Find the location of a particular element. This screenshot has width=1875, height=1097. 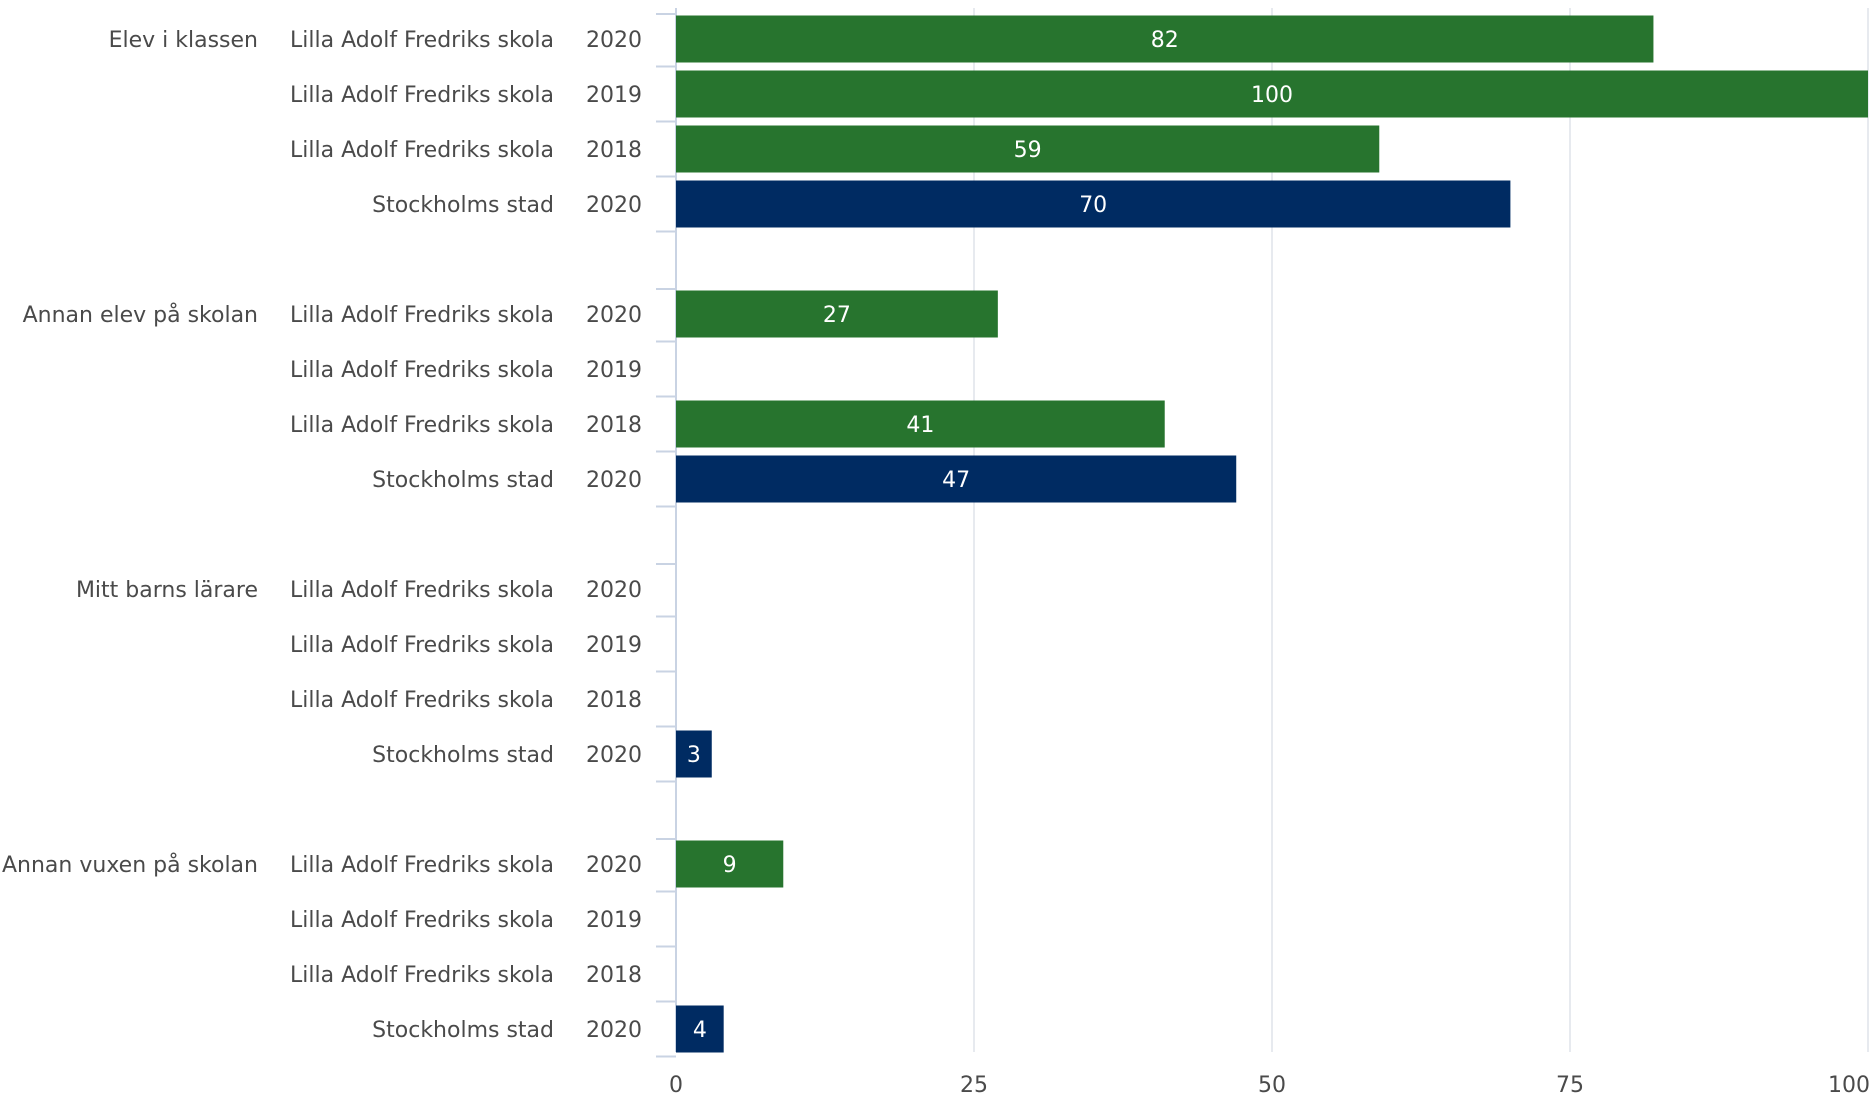

x-tick-label: 0 is located at coordinates (676, 1085).